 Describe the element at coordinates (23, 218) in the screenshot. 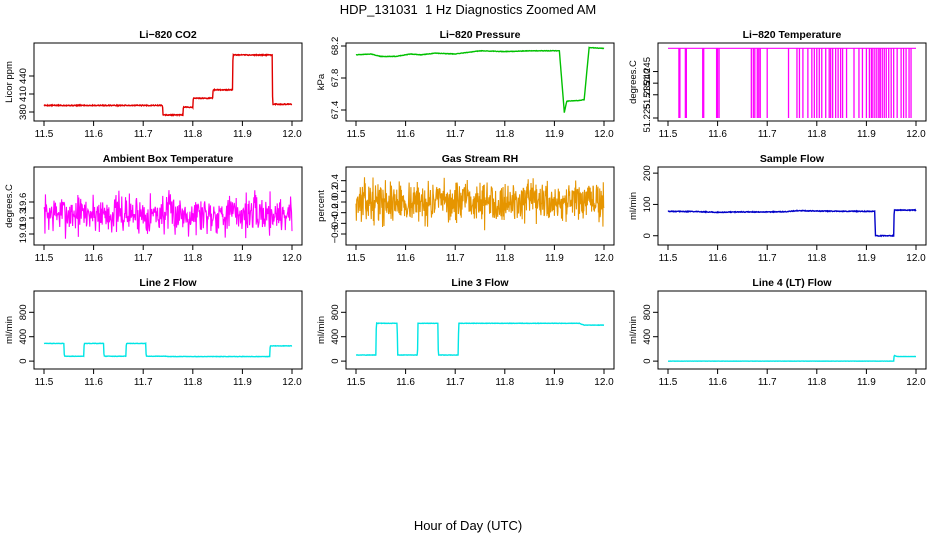

I see `y-tick-label: 19.3` at that location.